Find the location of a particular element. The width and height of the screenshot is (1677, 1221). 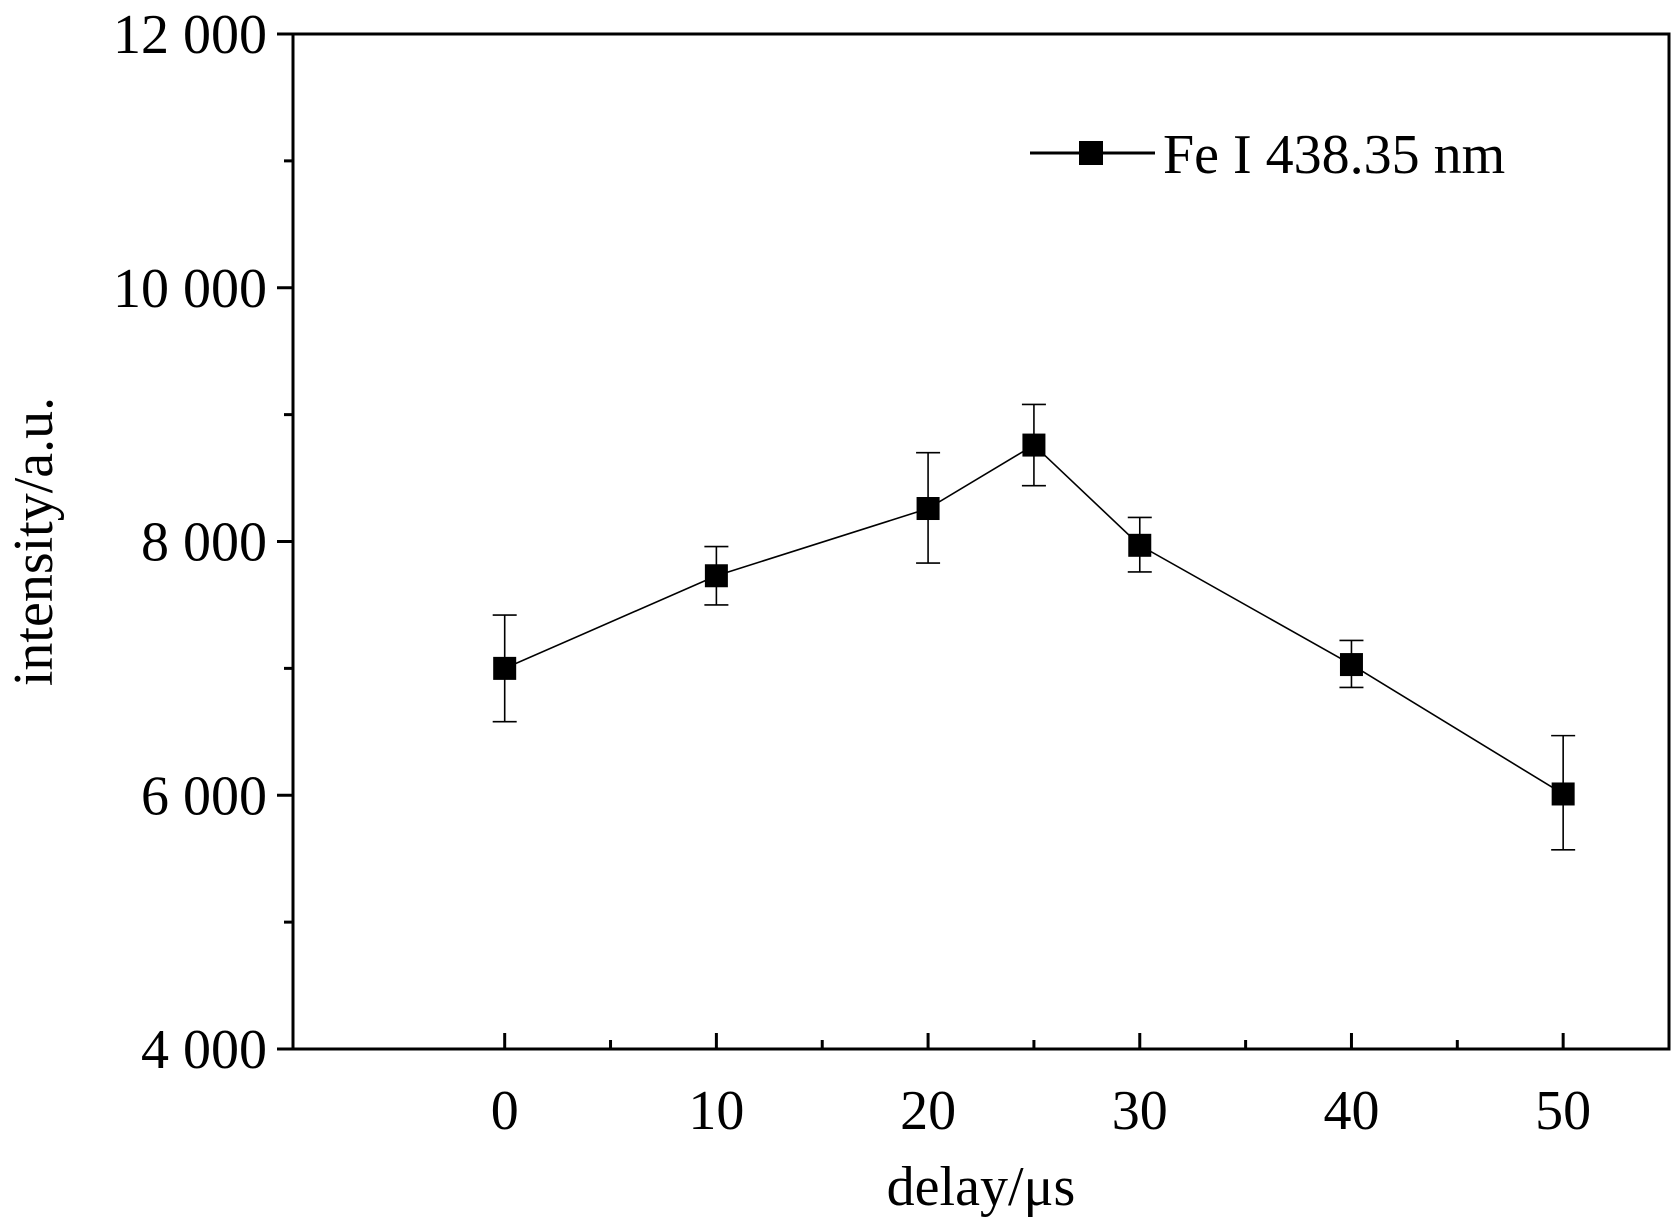

y-tick-label: 10 000 is located at coordinates (190, 289).